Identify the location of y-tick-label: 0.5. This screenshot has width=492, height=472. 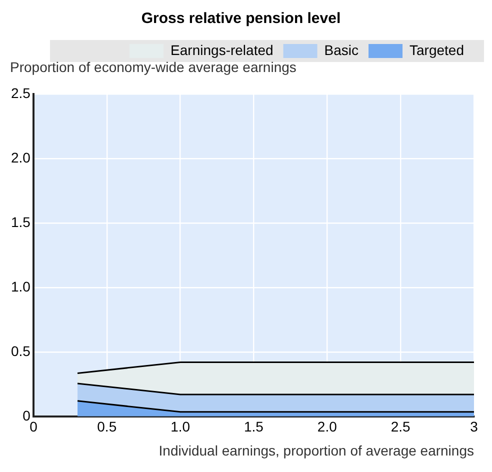
(20, 350).